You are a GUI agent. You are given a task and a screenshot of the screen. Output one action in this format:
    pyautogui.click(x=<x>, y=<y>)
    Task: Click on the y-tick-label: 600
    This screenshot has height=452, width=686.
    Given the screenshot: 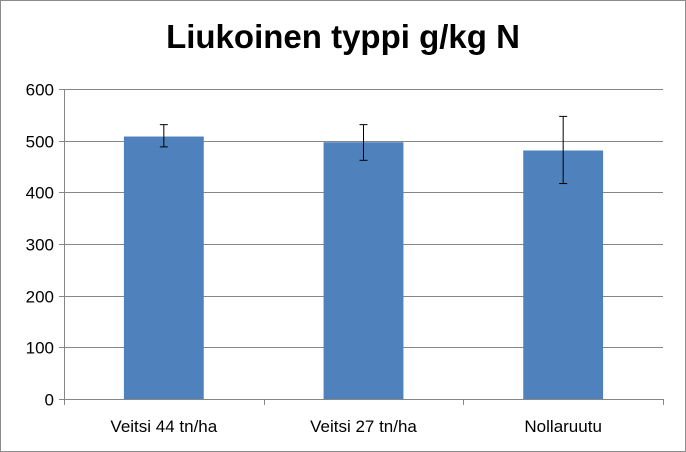 What is the action you would take?
    pyautogui.click(x=40, y=90)
    